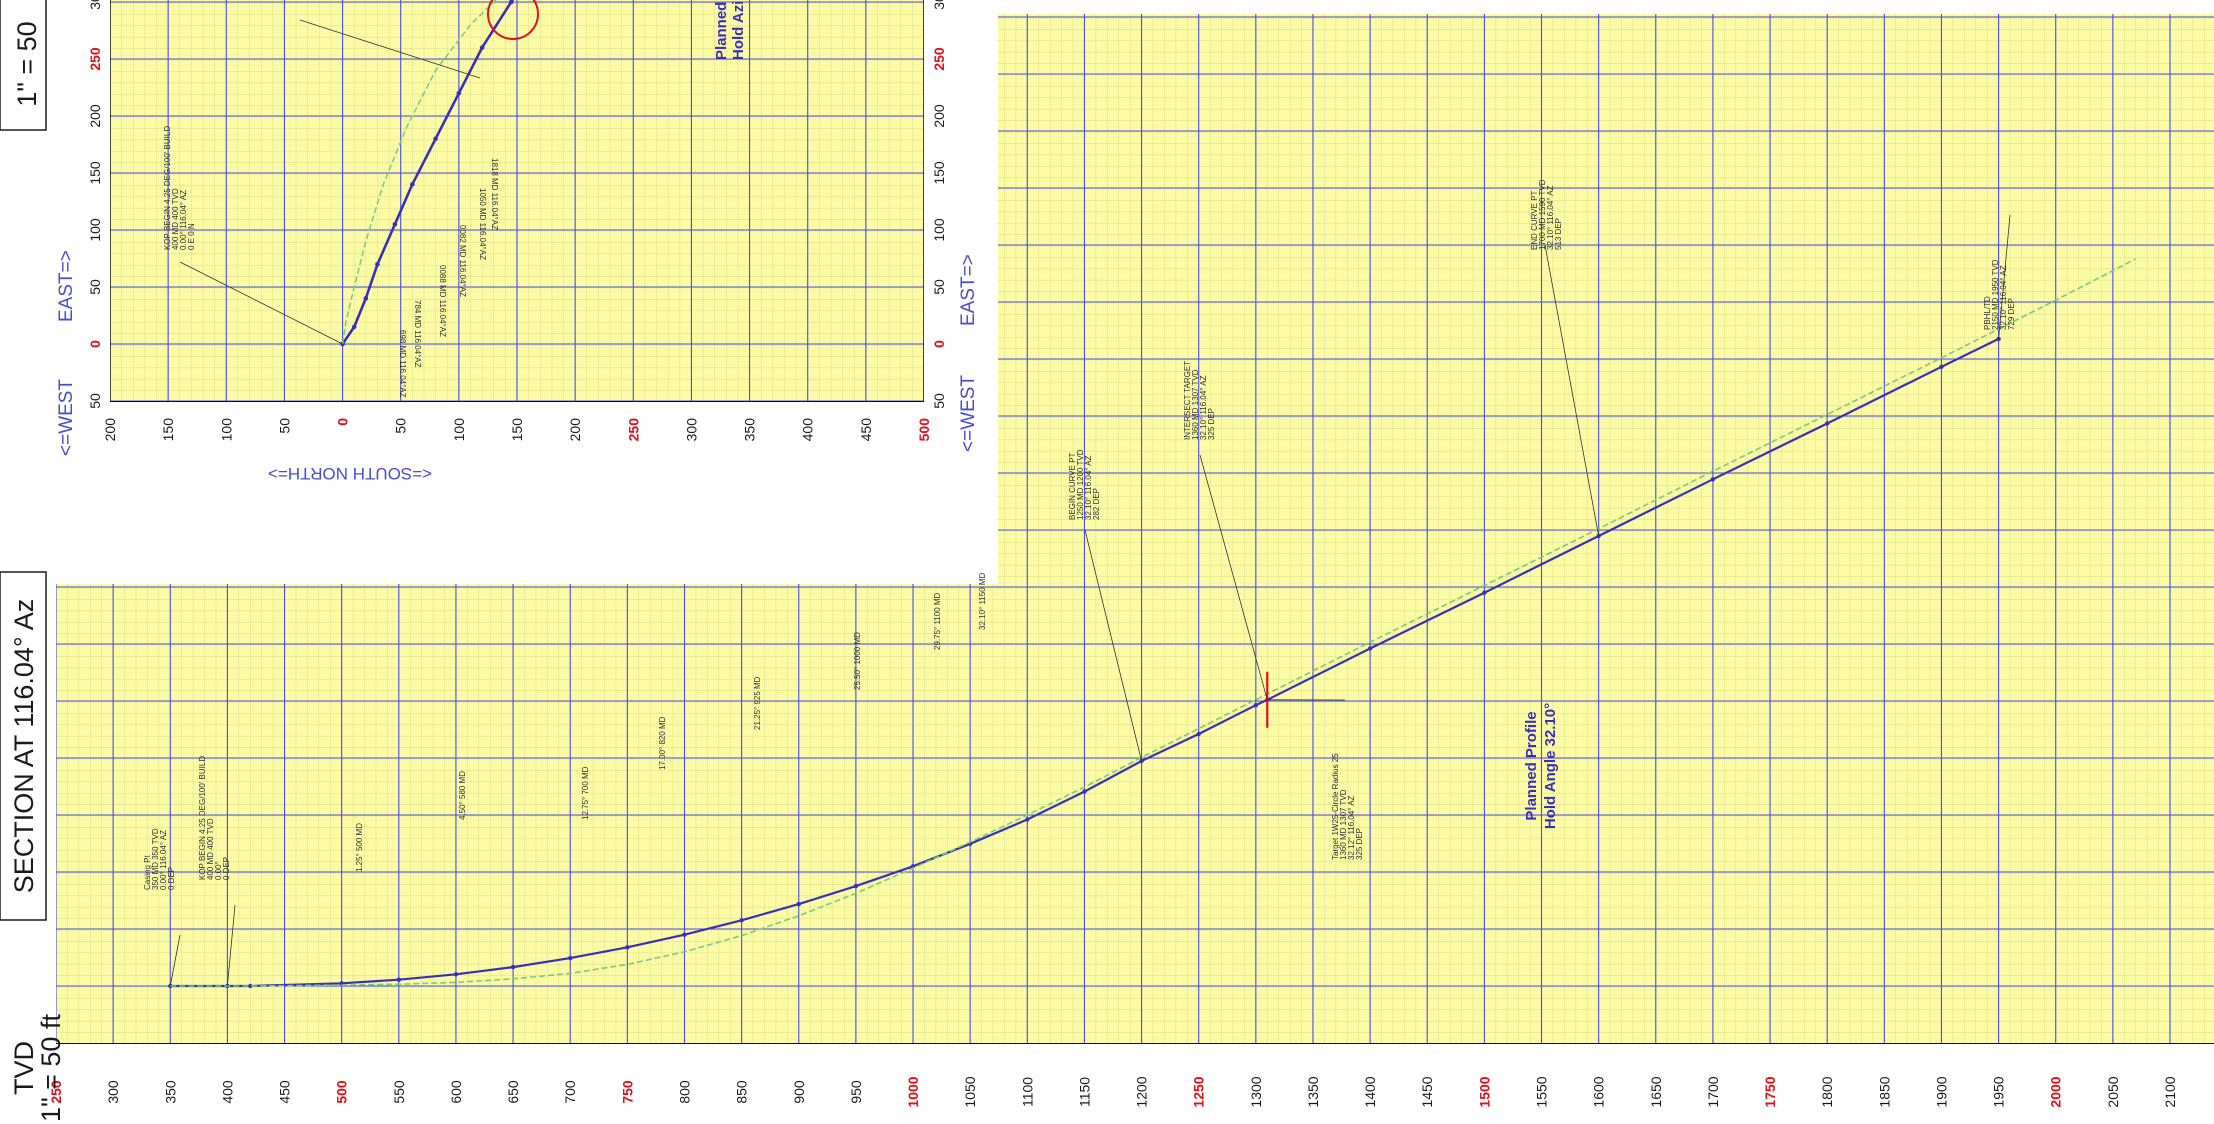  Describe the element at coordinates (517, 201) in the screenshot. I see `plan-major-grid` at that location.